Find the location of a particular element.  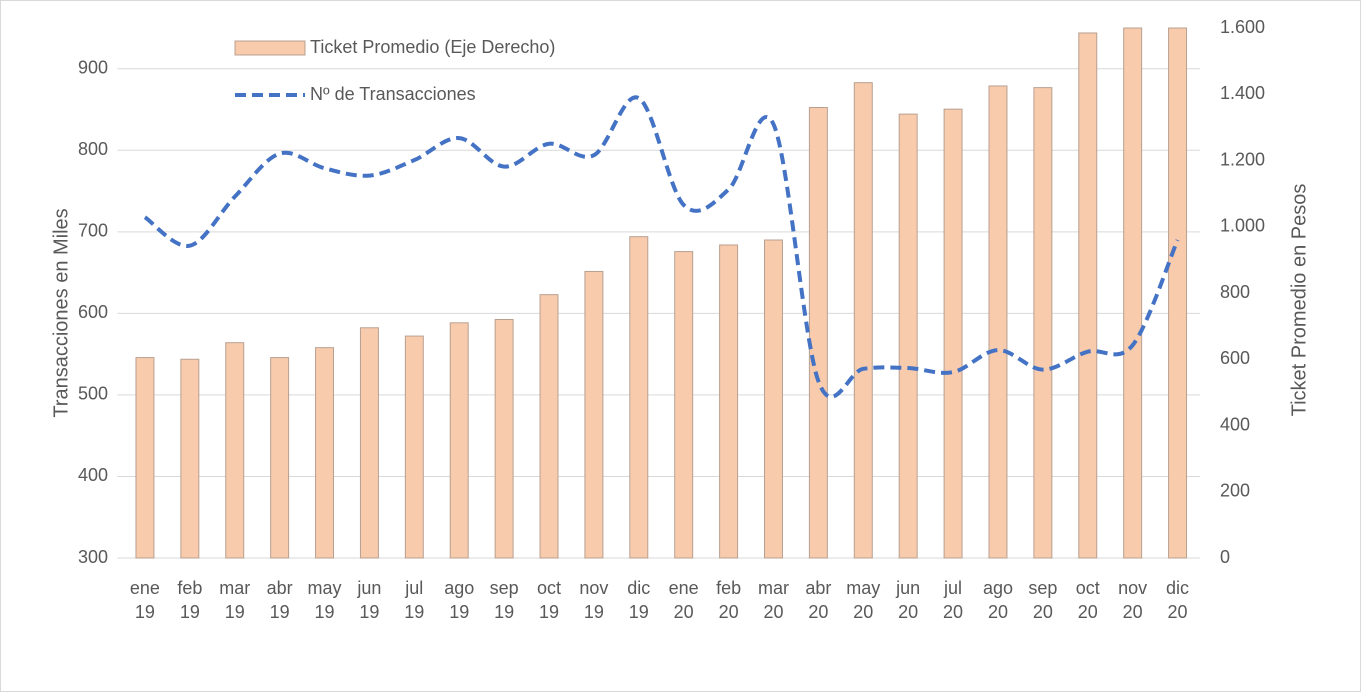

y2-tick-label: 0 is located at coordinates (1225, 557).